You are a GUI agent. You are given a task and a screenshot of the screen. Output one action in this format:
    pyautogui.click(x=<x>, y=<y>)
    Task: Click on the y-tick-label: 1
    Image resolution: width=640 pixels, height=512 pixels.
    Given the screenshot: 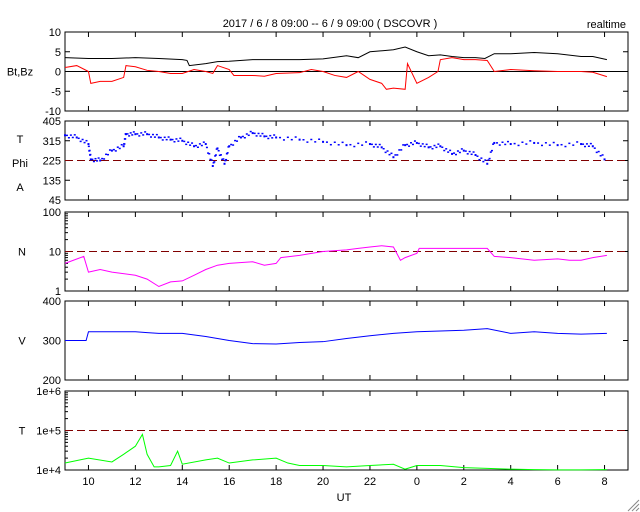 What is the action you would take?
    pyautogui.click(x=58, y=292)
    